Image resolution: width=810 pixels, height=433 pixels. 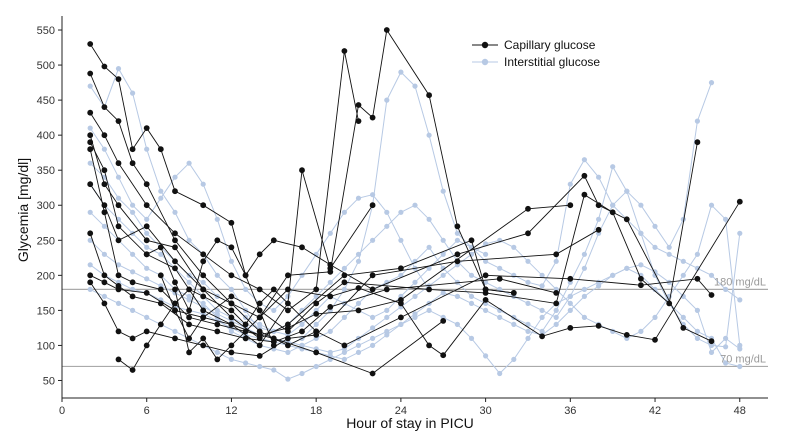 I want to click on y-tick-label-350: 350, so click(x=46, y=171).